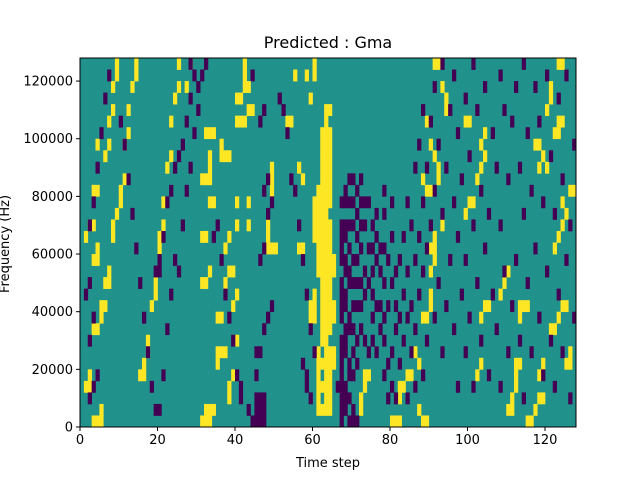 The width and height of the screenshot is (640, 480). What do you see at coordinates (52, 197) in the screenshot?
I see `y-tick-label: 80000` at bounding box center [52, 197].